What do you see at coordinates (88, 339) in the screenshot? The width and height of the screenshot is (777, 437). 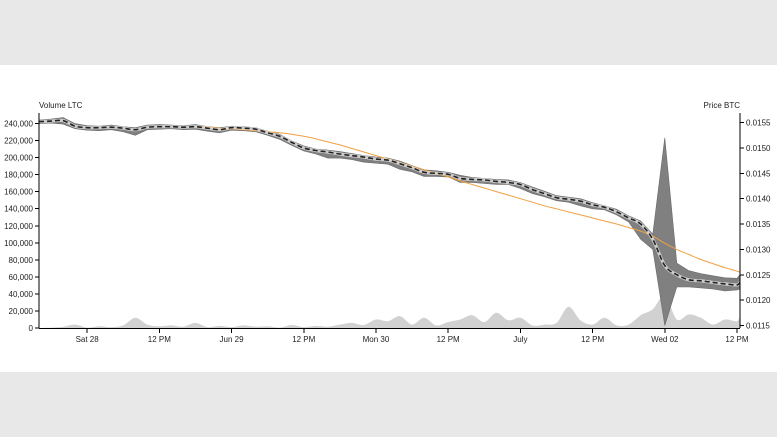 I see `x-tick-label: Sat 28` at bounding box center [88, 339].